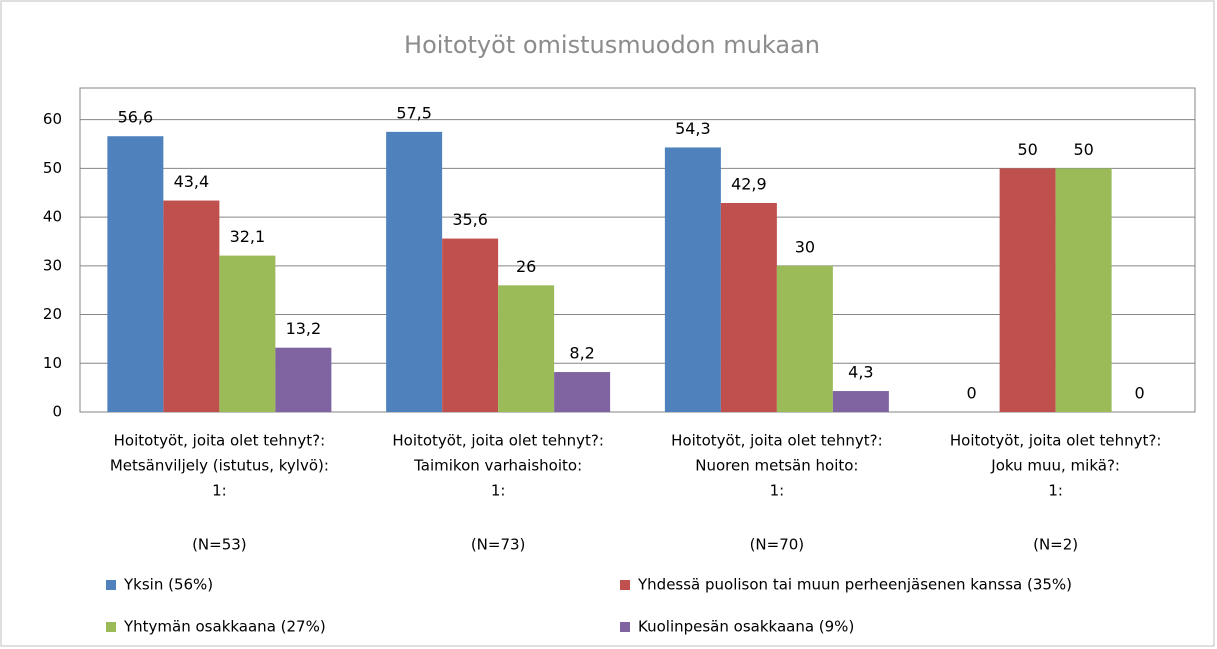  I want to click on value-label: 13,2, so click(304, 328).